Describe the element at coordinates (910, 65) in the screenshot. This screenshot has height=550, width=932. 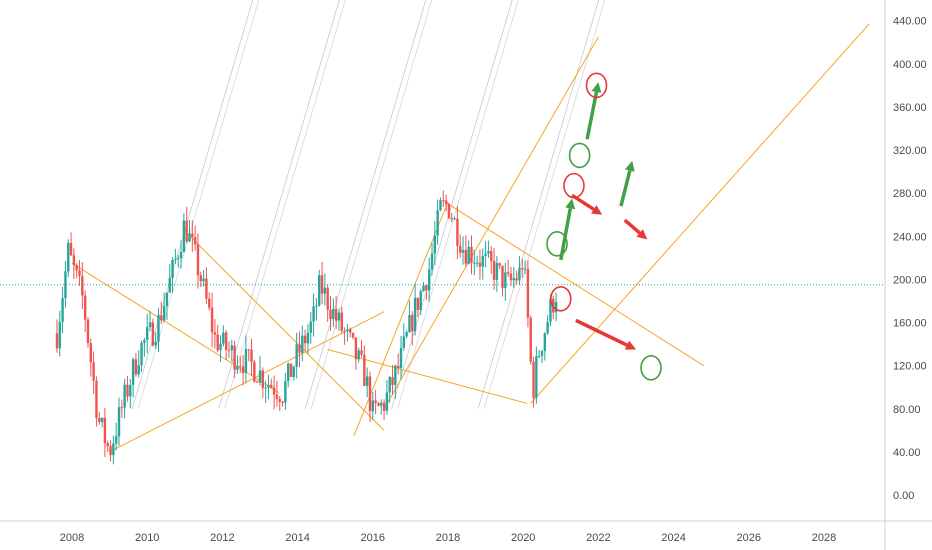
I see `y-tick-label: 400.00` at that location.